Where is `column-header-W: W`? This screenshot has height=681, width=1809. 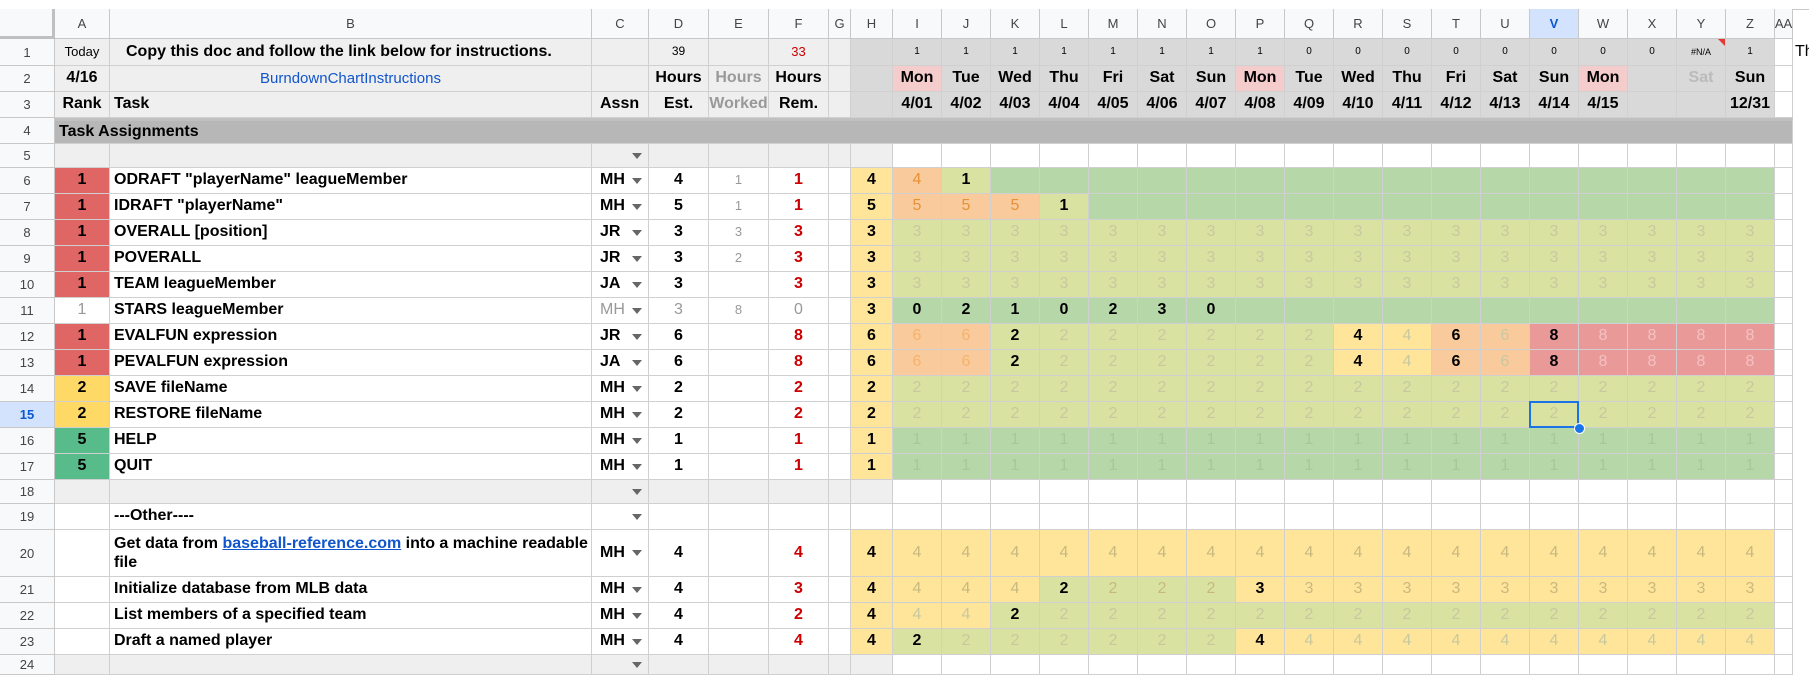
column-header-W: W is located at coordinates (1603, 24).